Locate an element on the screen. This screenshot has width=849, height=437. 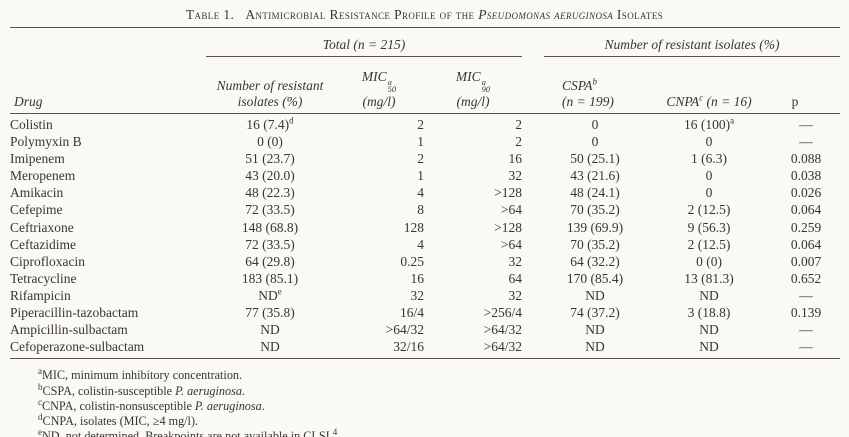
group-header-resistant-isolates: Number of resistant isolates (%) is located at coordinates (692, 42).